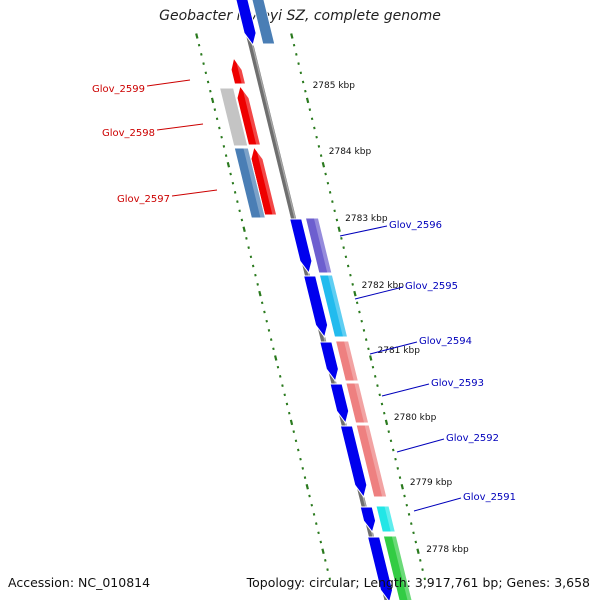 This screenshot has height=600, width=600. What do you see at coordinates (143, 199) in the screenshot?
I see `gene-label: Glov_2597` at bounding box center [143, 199].